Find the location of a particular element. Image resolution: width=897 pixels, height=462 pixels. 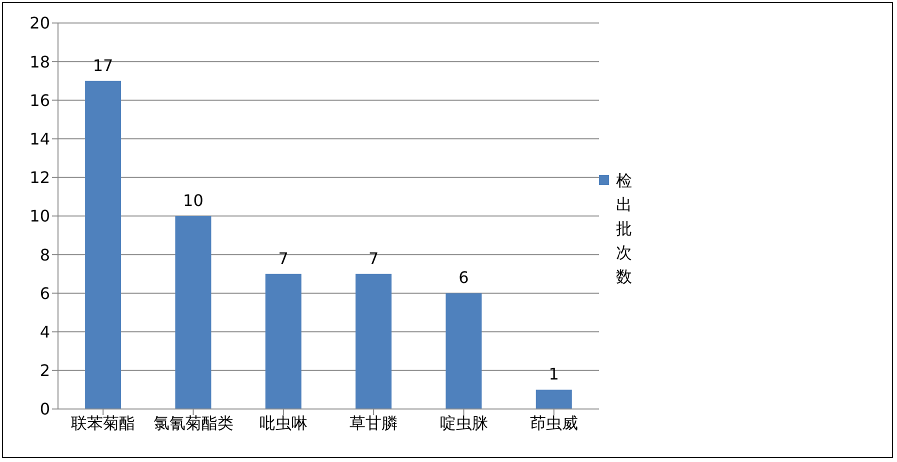

y-tick-label: 6 is located at coordinates (45, 293).